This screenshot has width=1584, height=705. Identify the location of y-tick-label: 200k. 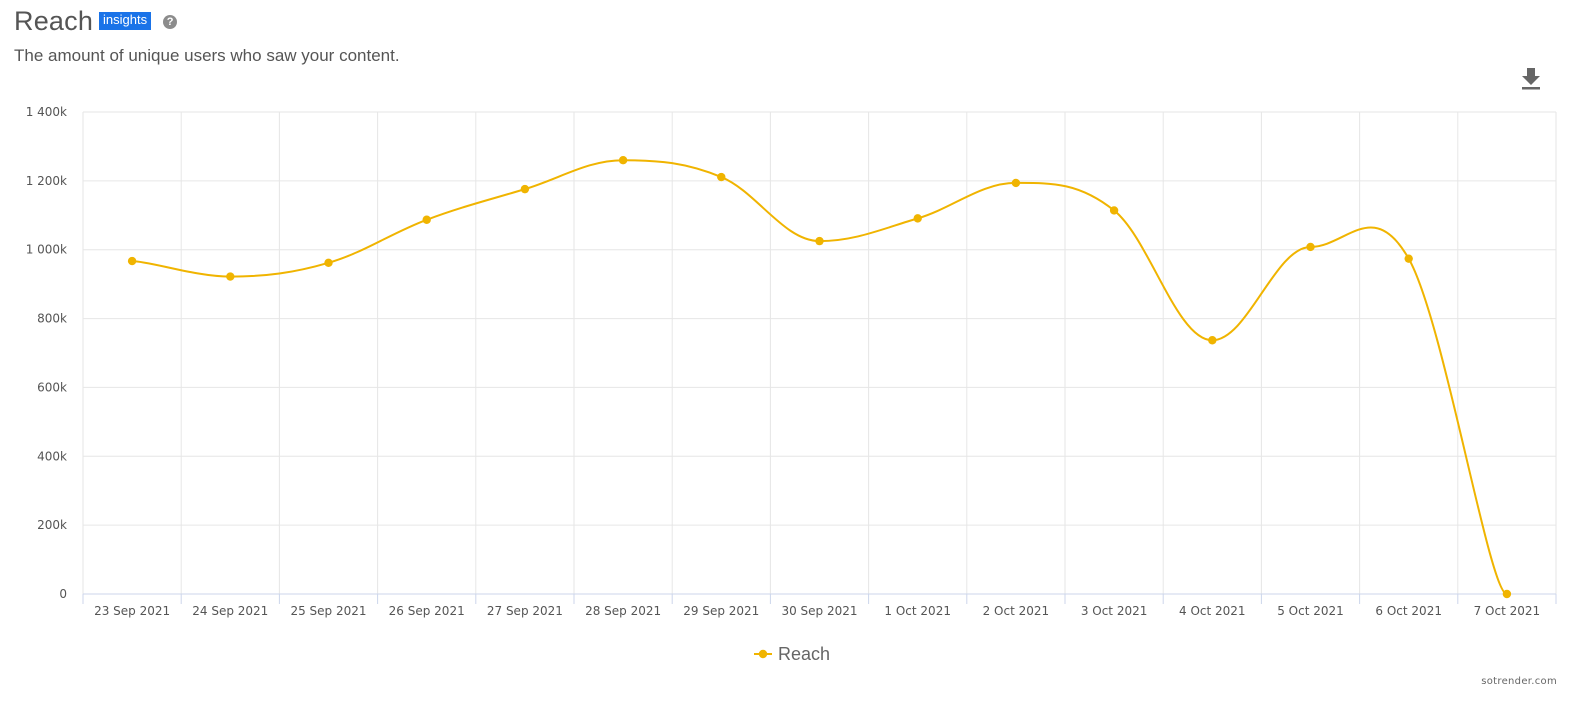
(52, 525).